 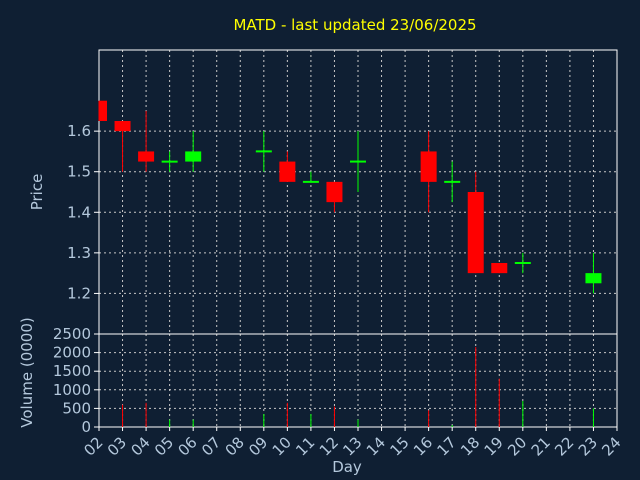 What do you see at coordinates (72, 353) in the screenshot?
I see `volume-y-tick-label: 2000` at bounding box center [72, 353].